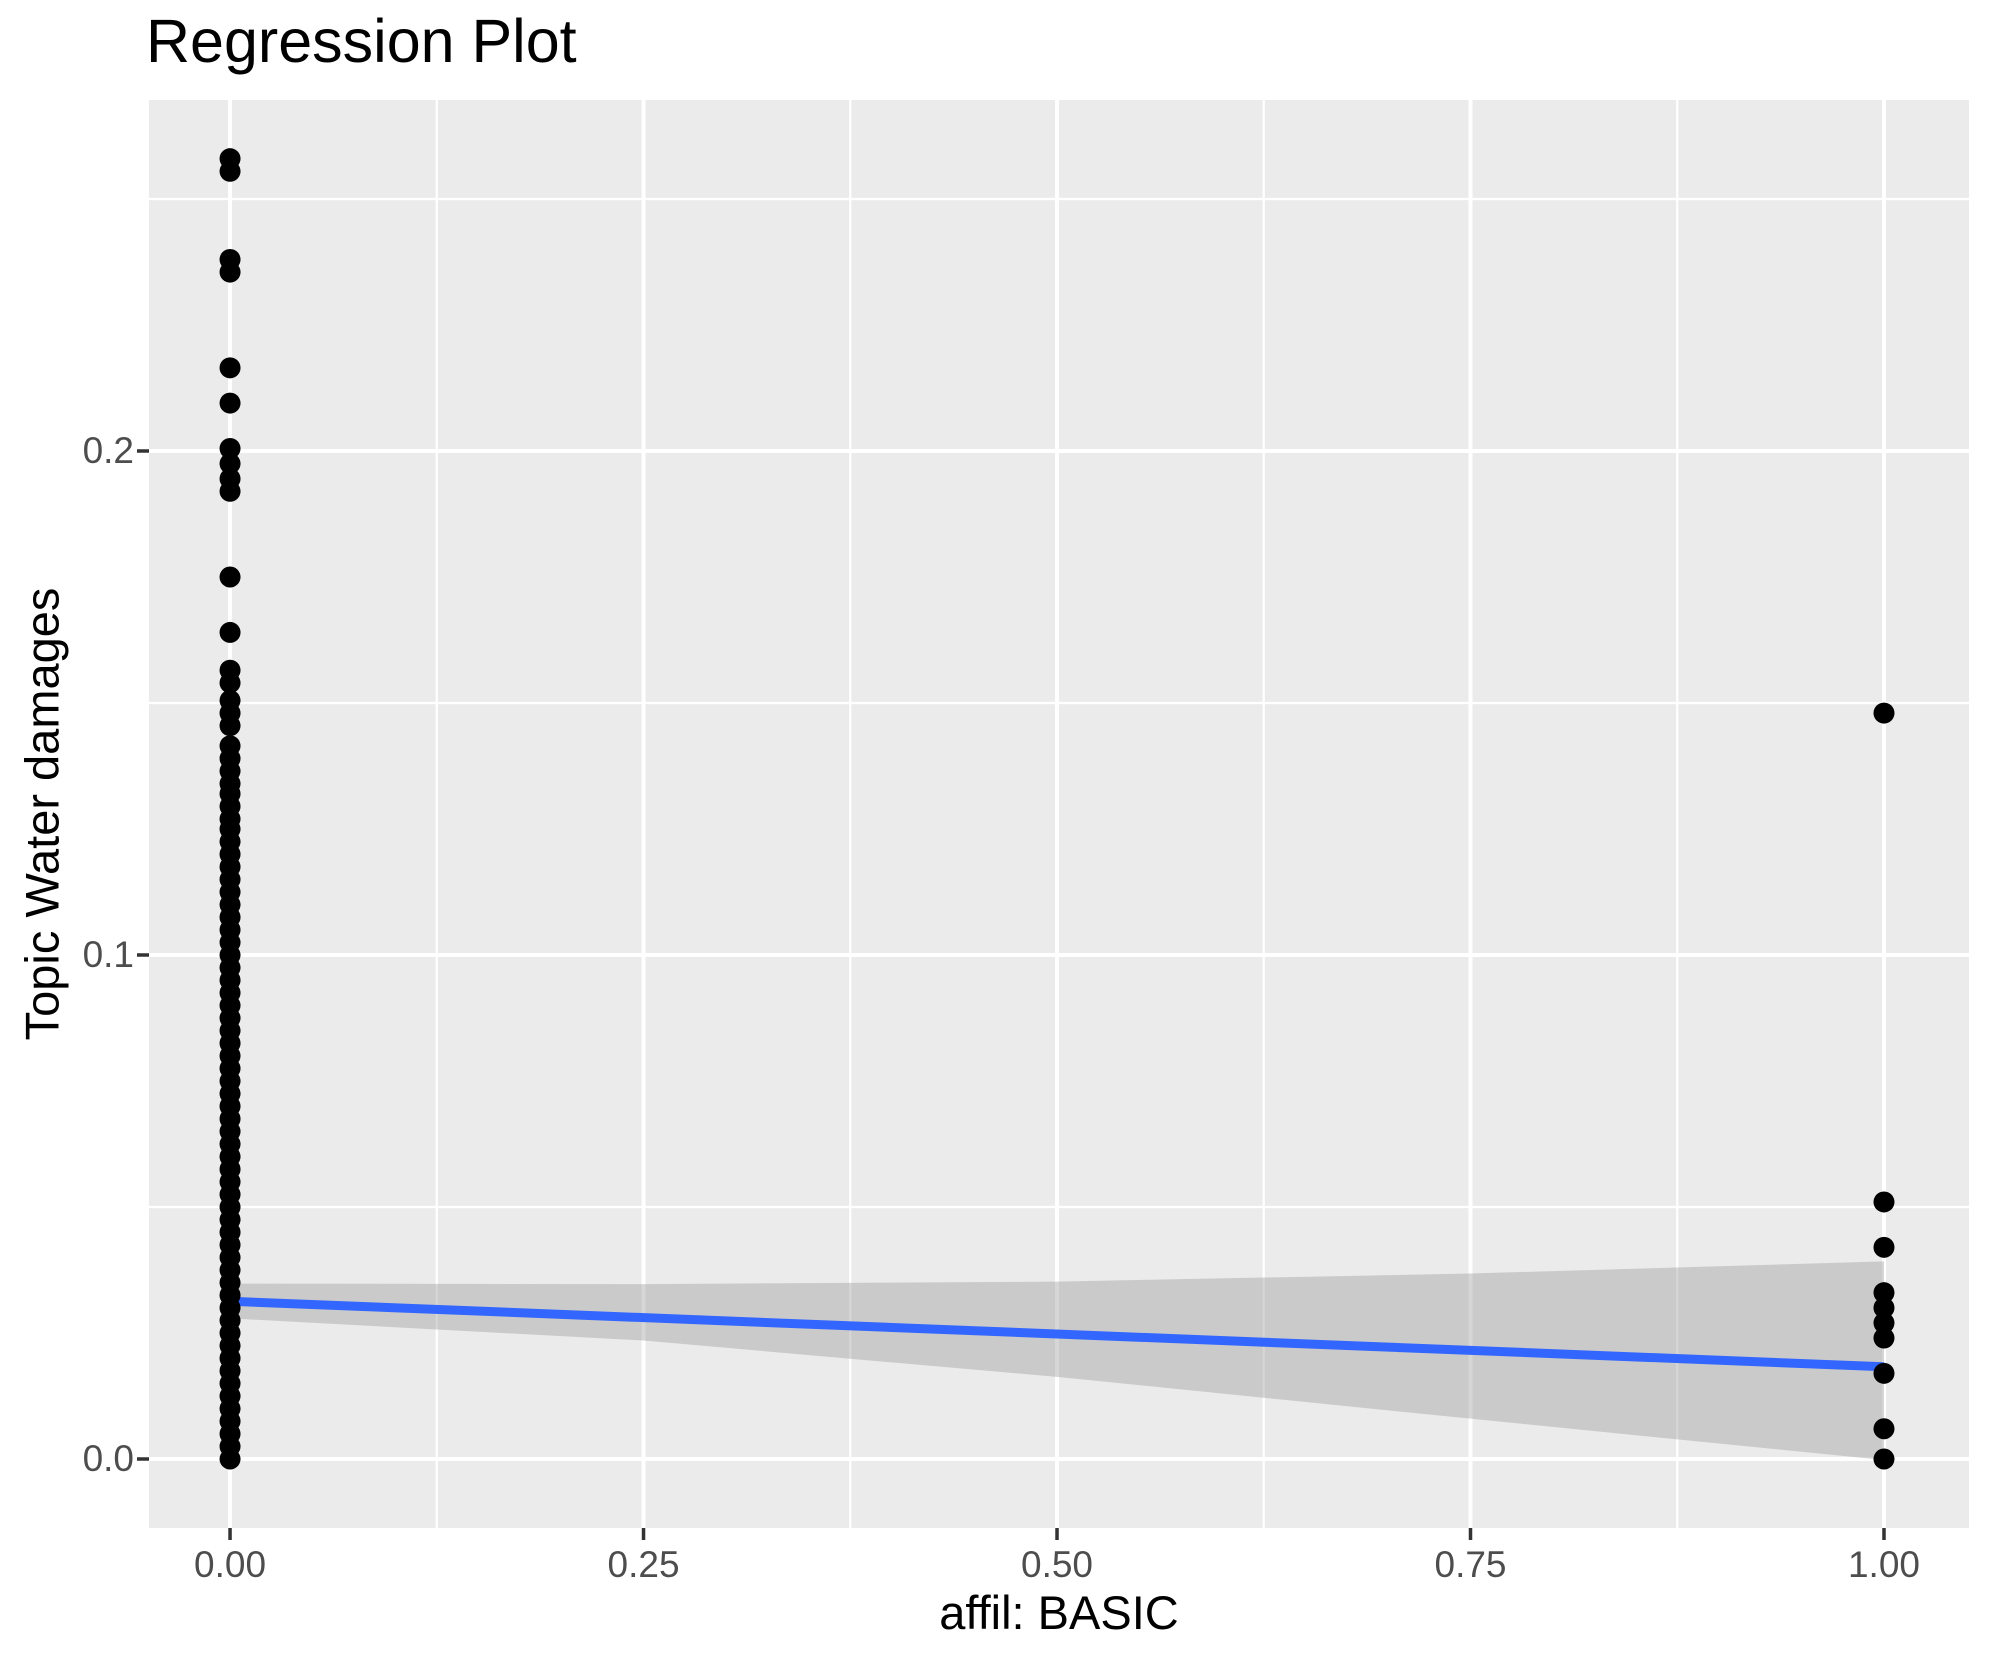 The width and height of the screenshot is (1990, 1665). What do you see at coordinates (108, 954) in the screenshot?
I see `y-tick-label: 0.1` at bounding box center [108, 954].